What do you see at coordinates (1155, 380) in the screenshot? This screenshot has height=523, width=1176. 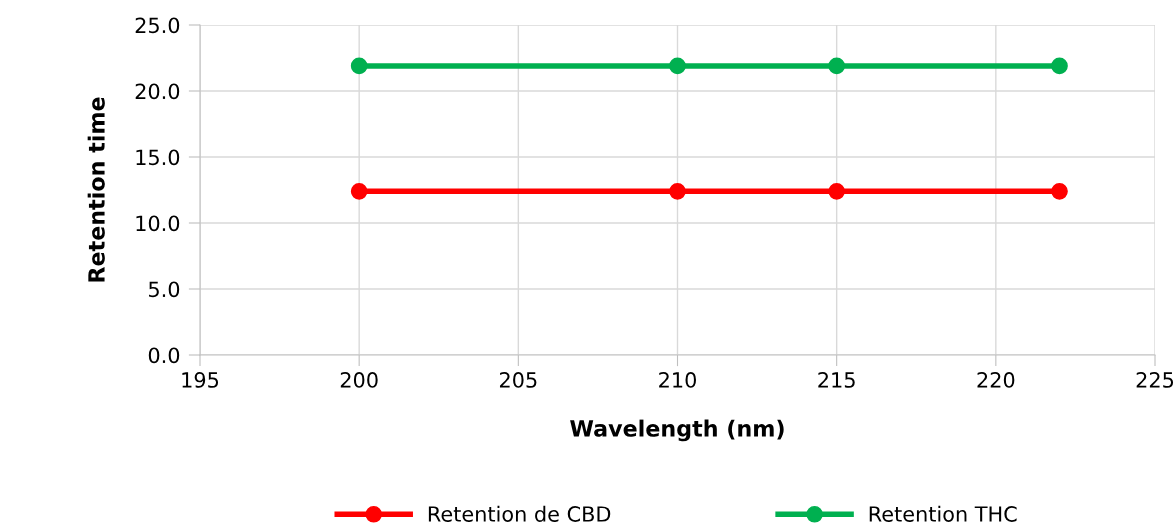 I see `x-tick-label: 225` at bounding box center [1155, 380].